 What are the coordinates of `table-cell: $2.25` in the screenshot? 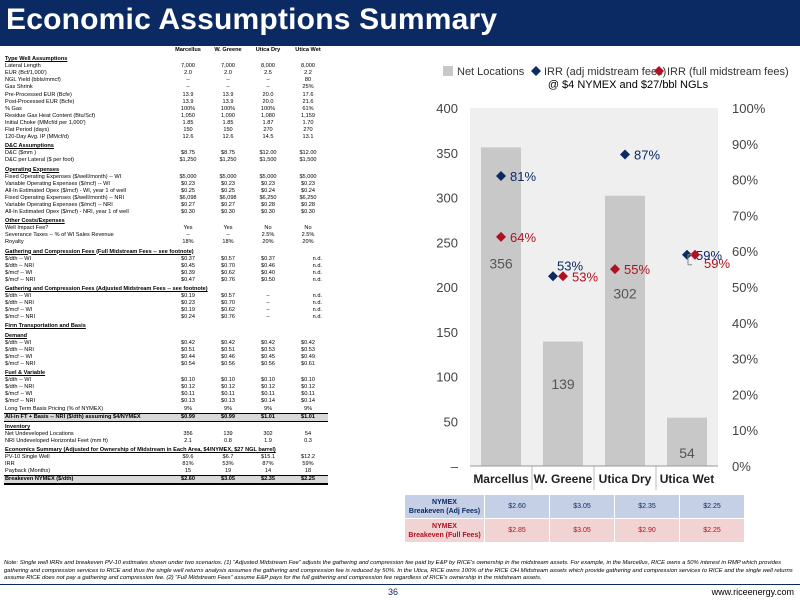 It's located at (308, 480).